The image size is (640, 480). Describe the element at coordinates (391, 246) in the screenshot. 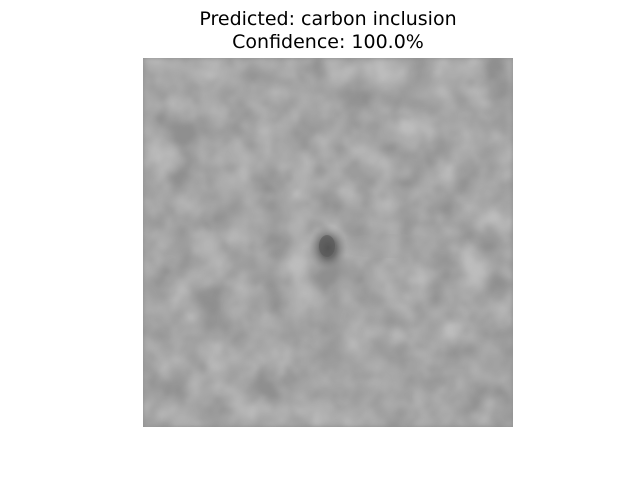

I see `bright-streak` at that location.